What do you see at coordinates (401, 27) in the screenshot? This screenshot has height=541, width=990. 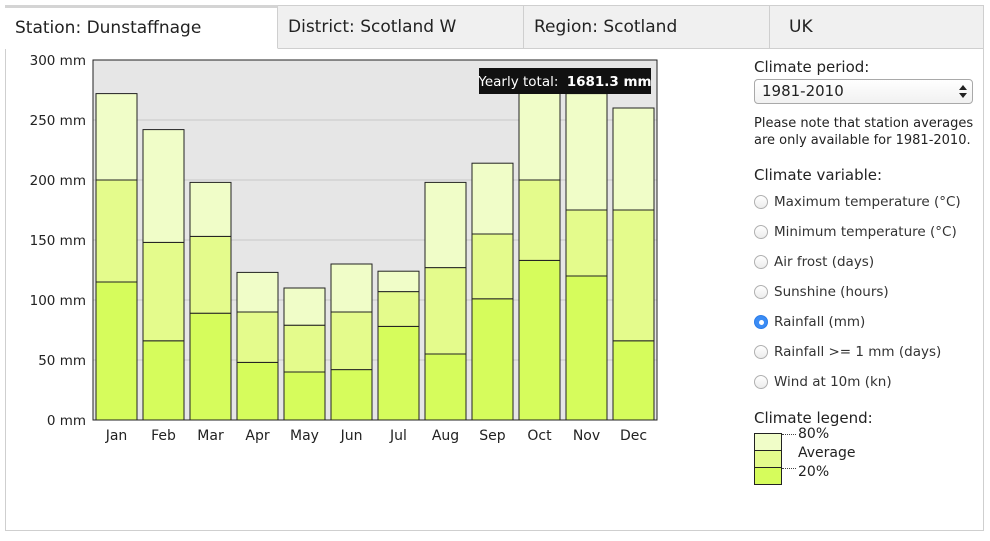 I see `tab-district: District: Scotland W` at bounding box center [401, 27].